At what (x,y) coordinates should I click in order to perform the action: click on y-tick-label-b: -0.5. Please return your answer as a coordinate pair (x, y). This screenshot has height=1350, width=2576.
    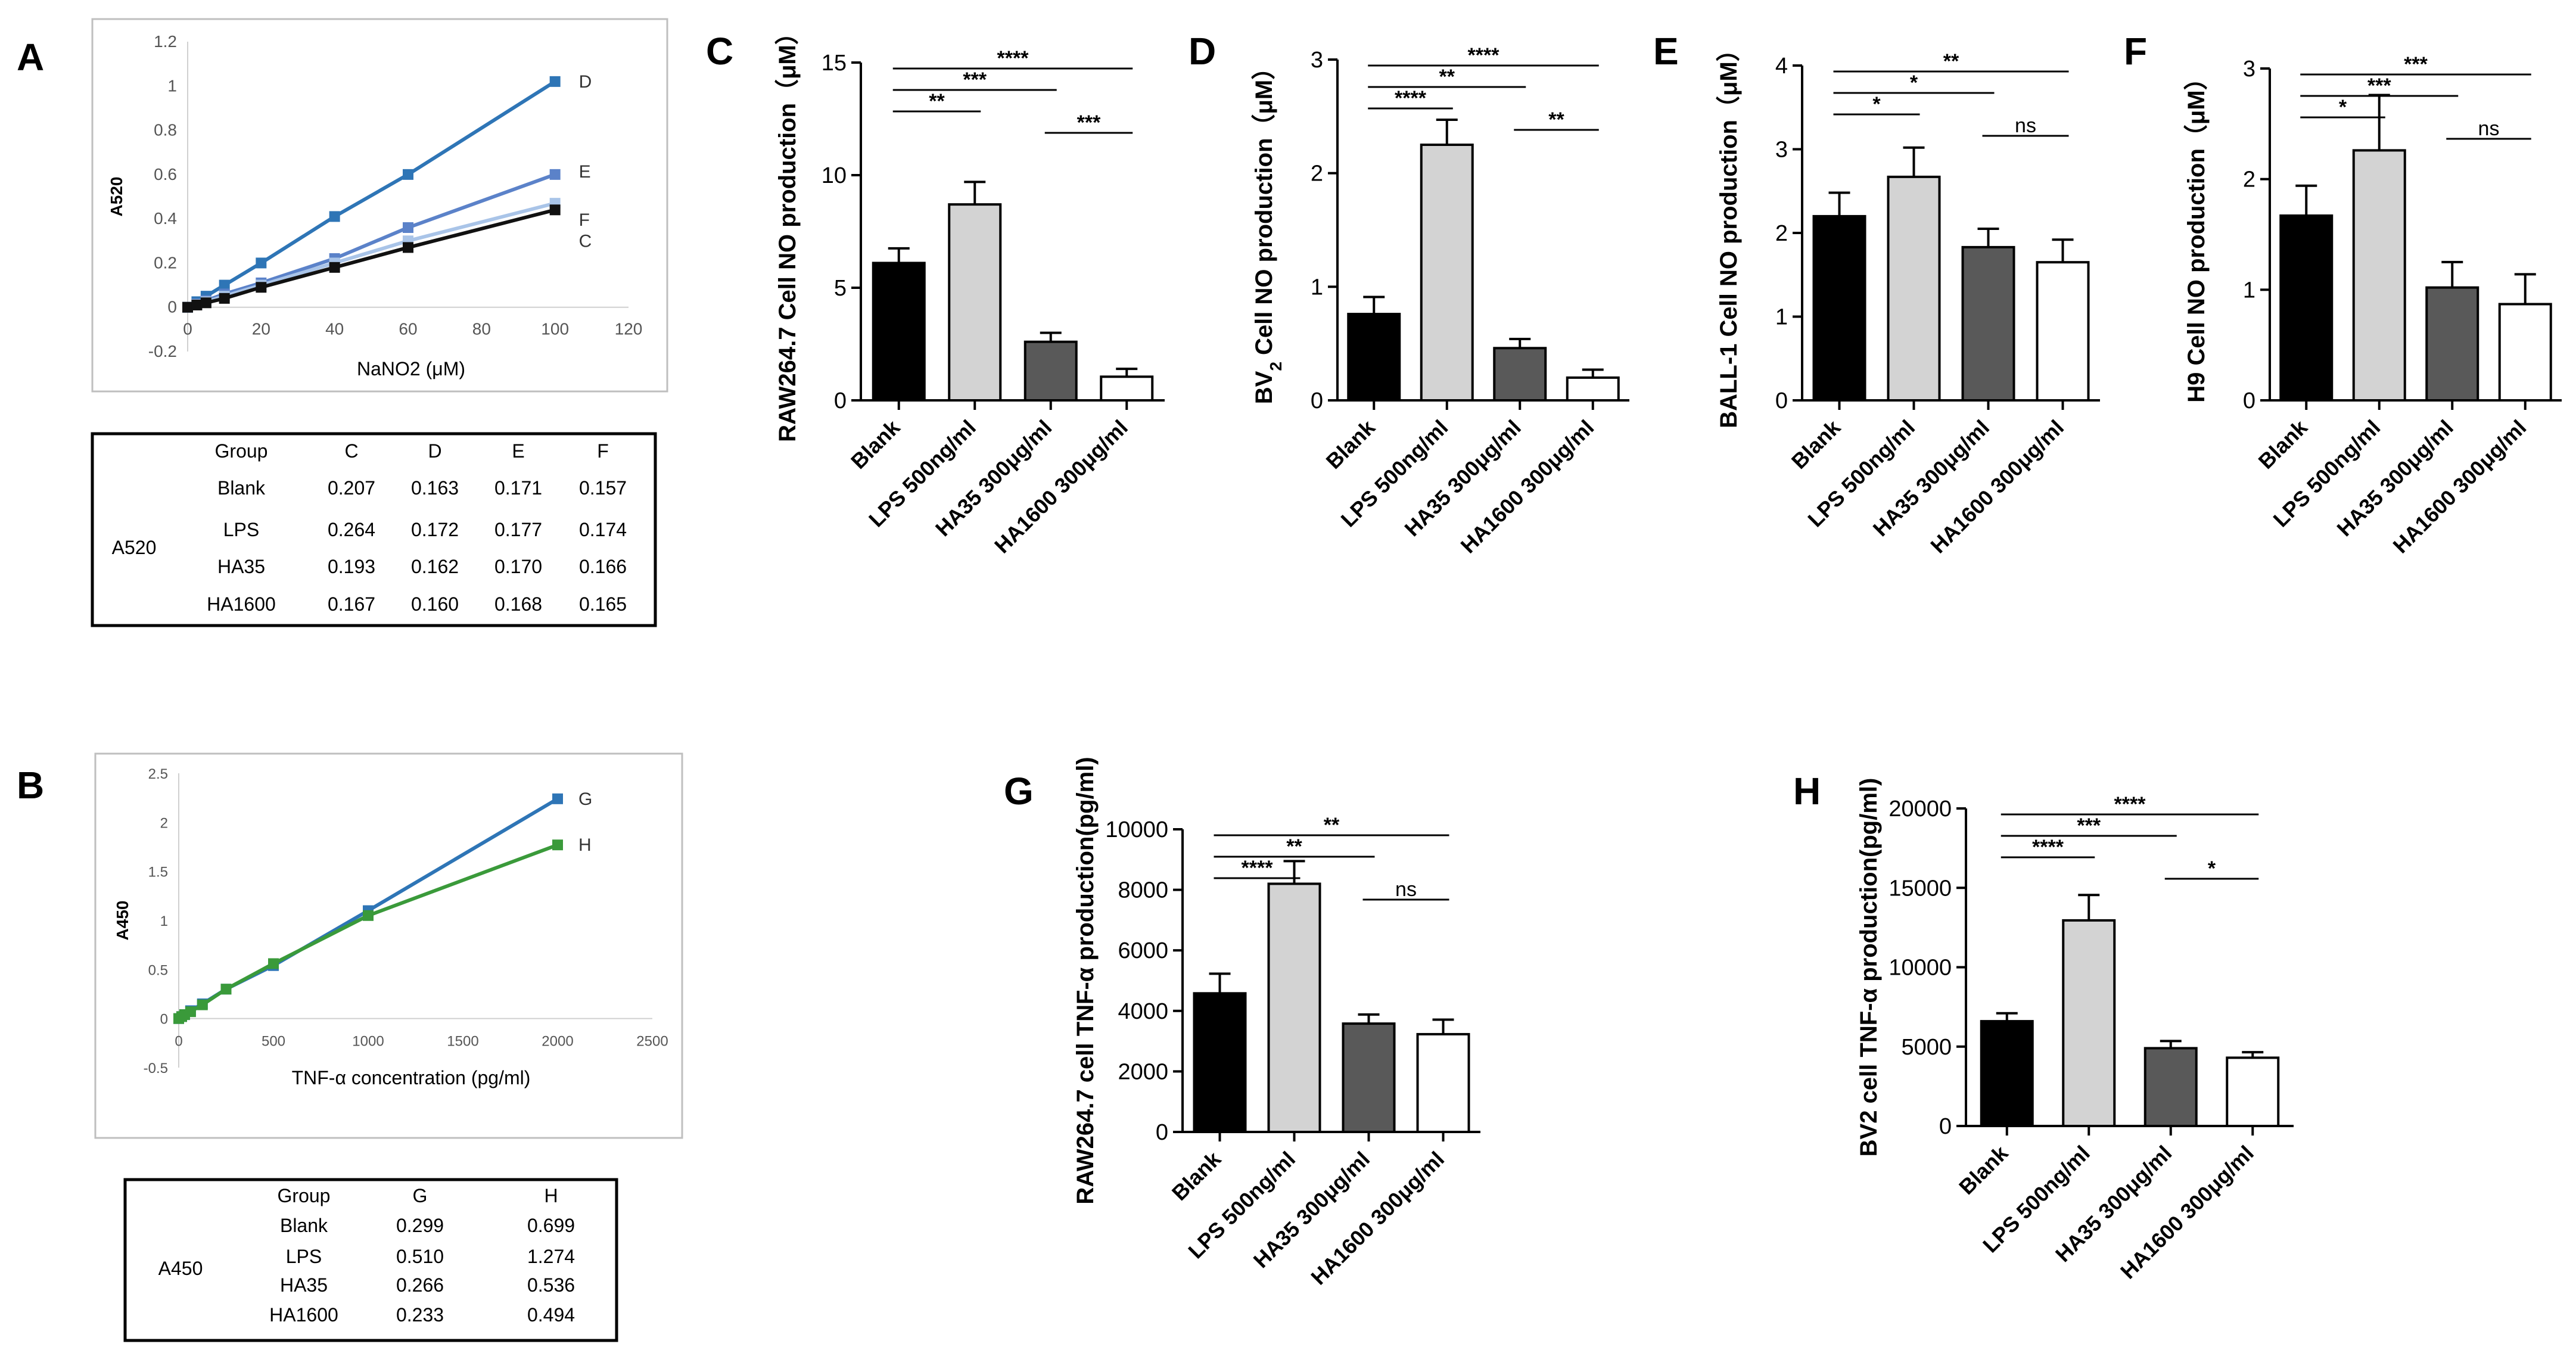
    Looking at the image, I should click on (156, 1068).